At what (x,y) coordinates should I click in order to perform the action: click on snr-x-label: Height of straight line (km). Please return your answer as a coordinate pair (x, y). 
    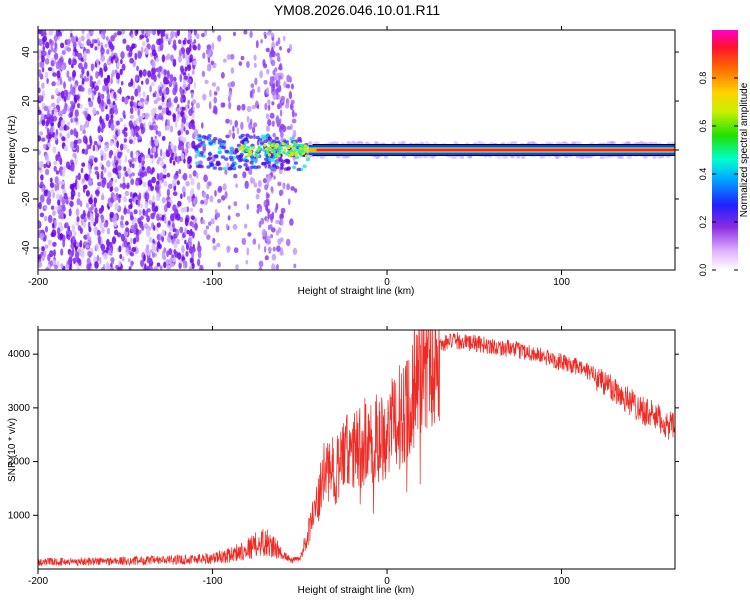
    Looking at the image, I should click on (356, 590).